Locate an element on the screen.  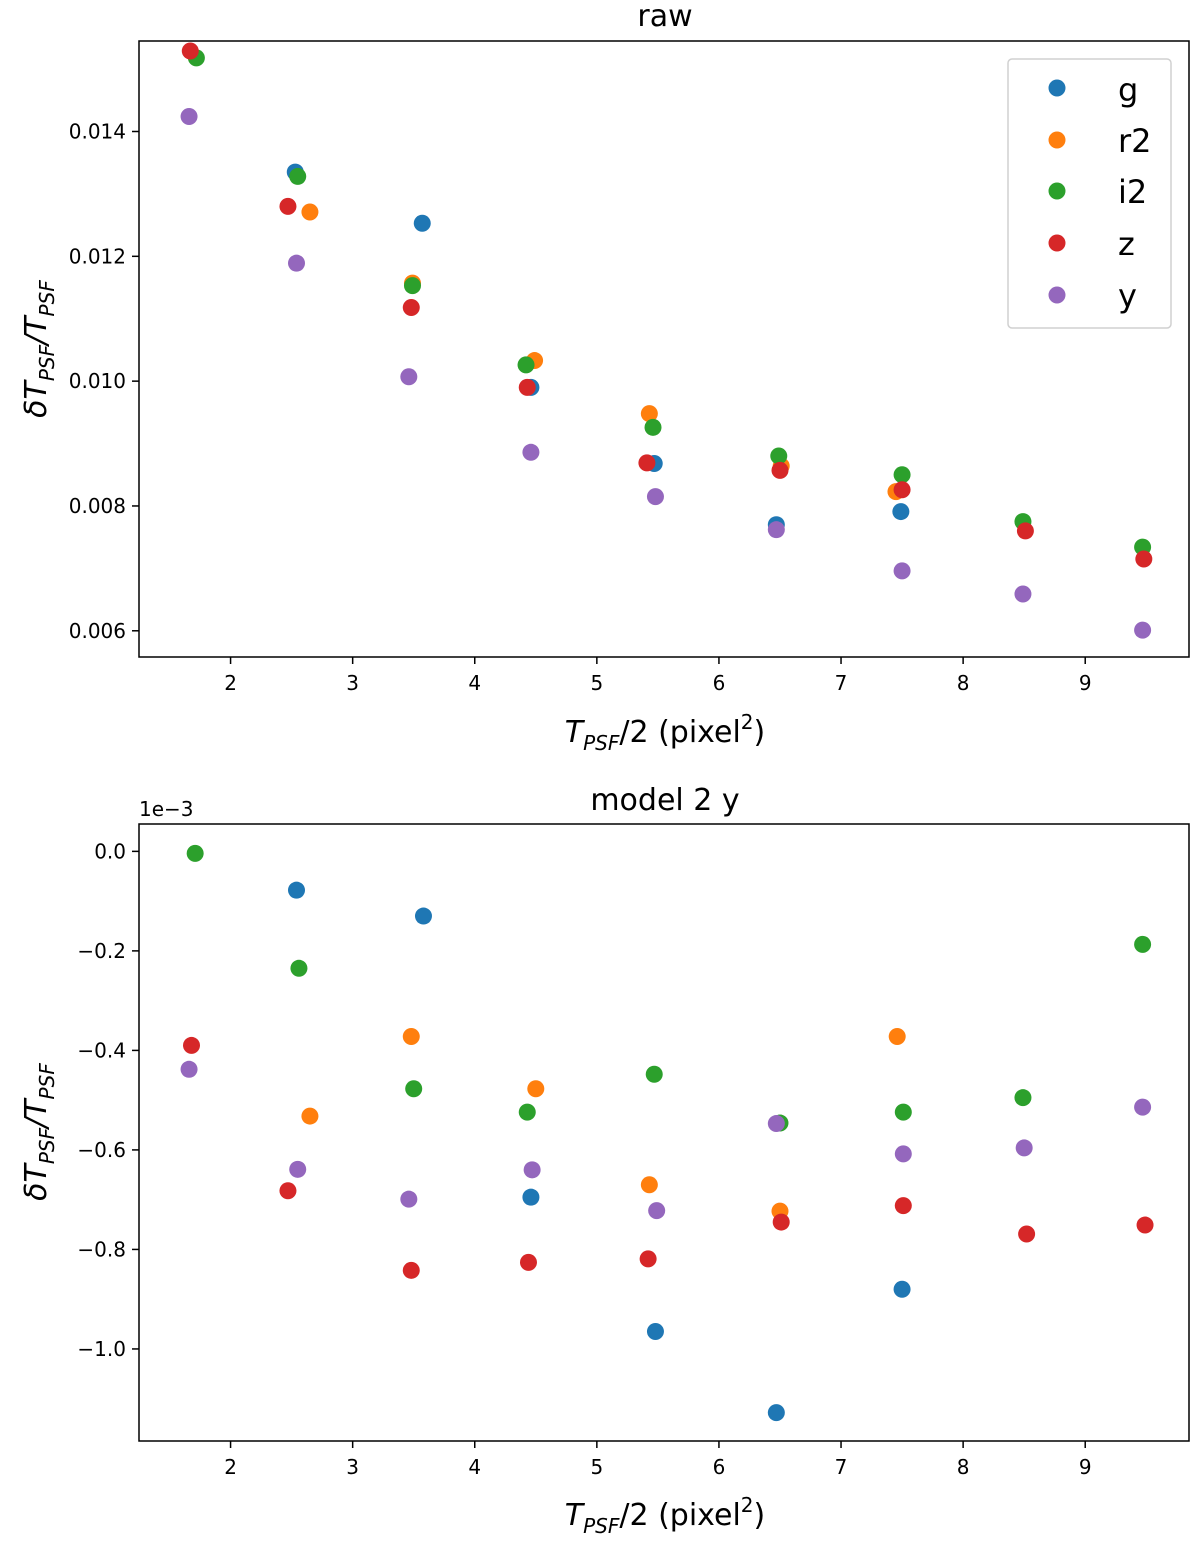
model-x-tick-label: 4 is located at coordinates (474, 1467).